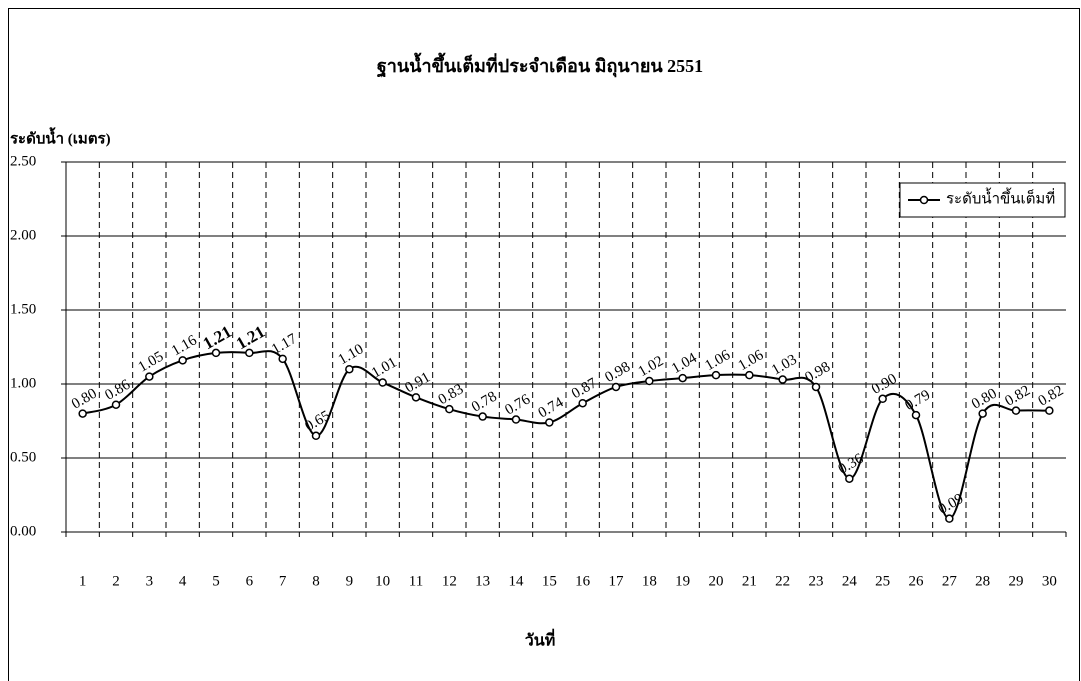 This screenshot has height=681, width=1081. Describe the element at coordinates (250, 581) in the screenshot. I see `x-tick-label: 6` at that location.